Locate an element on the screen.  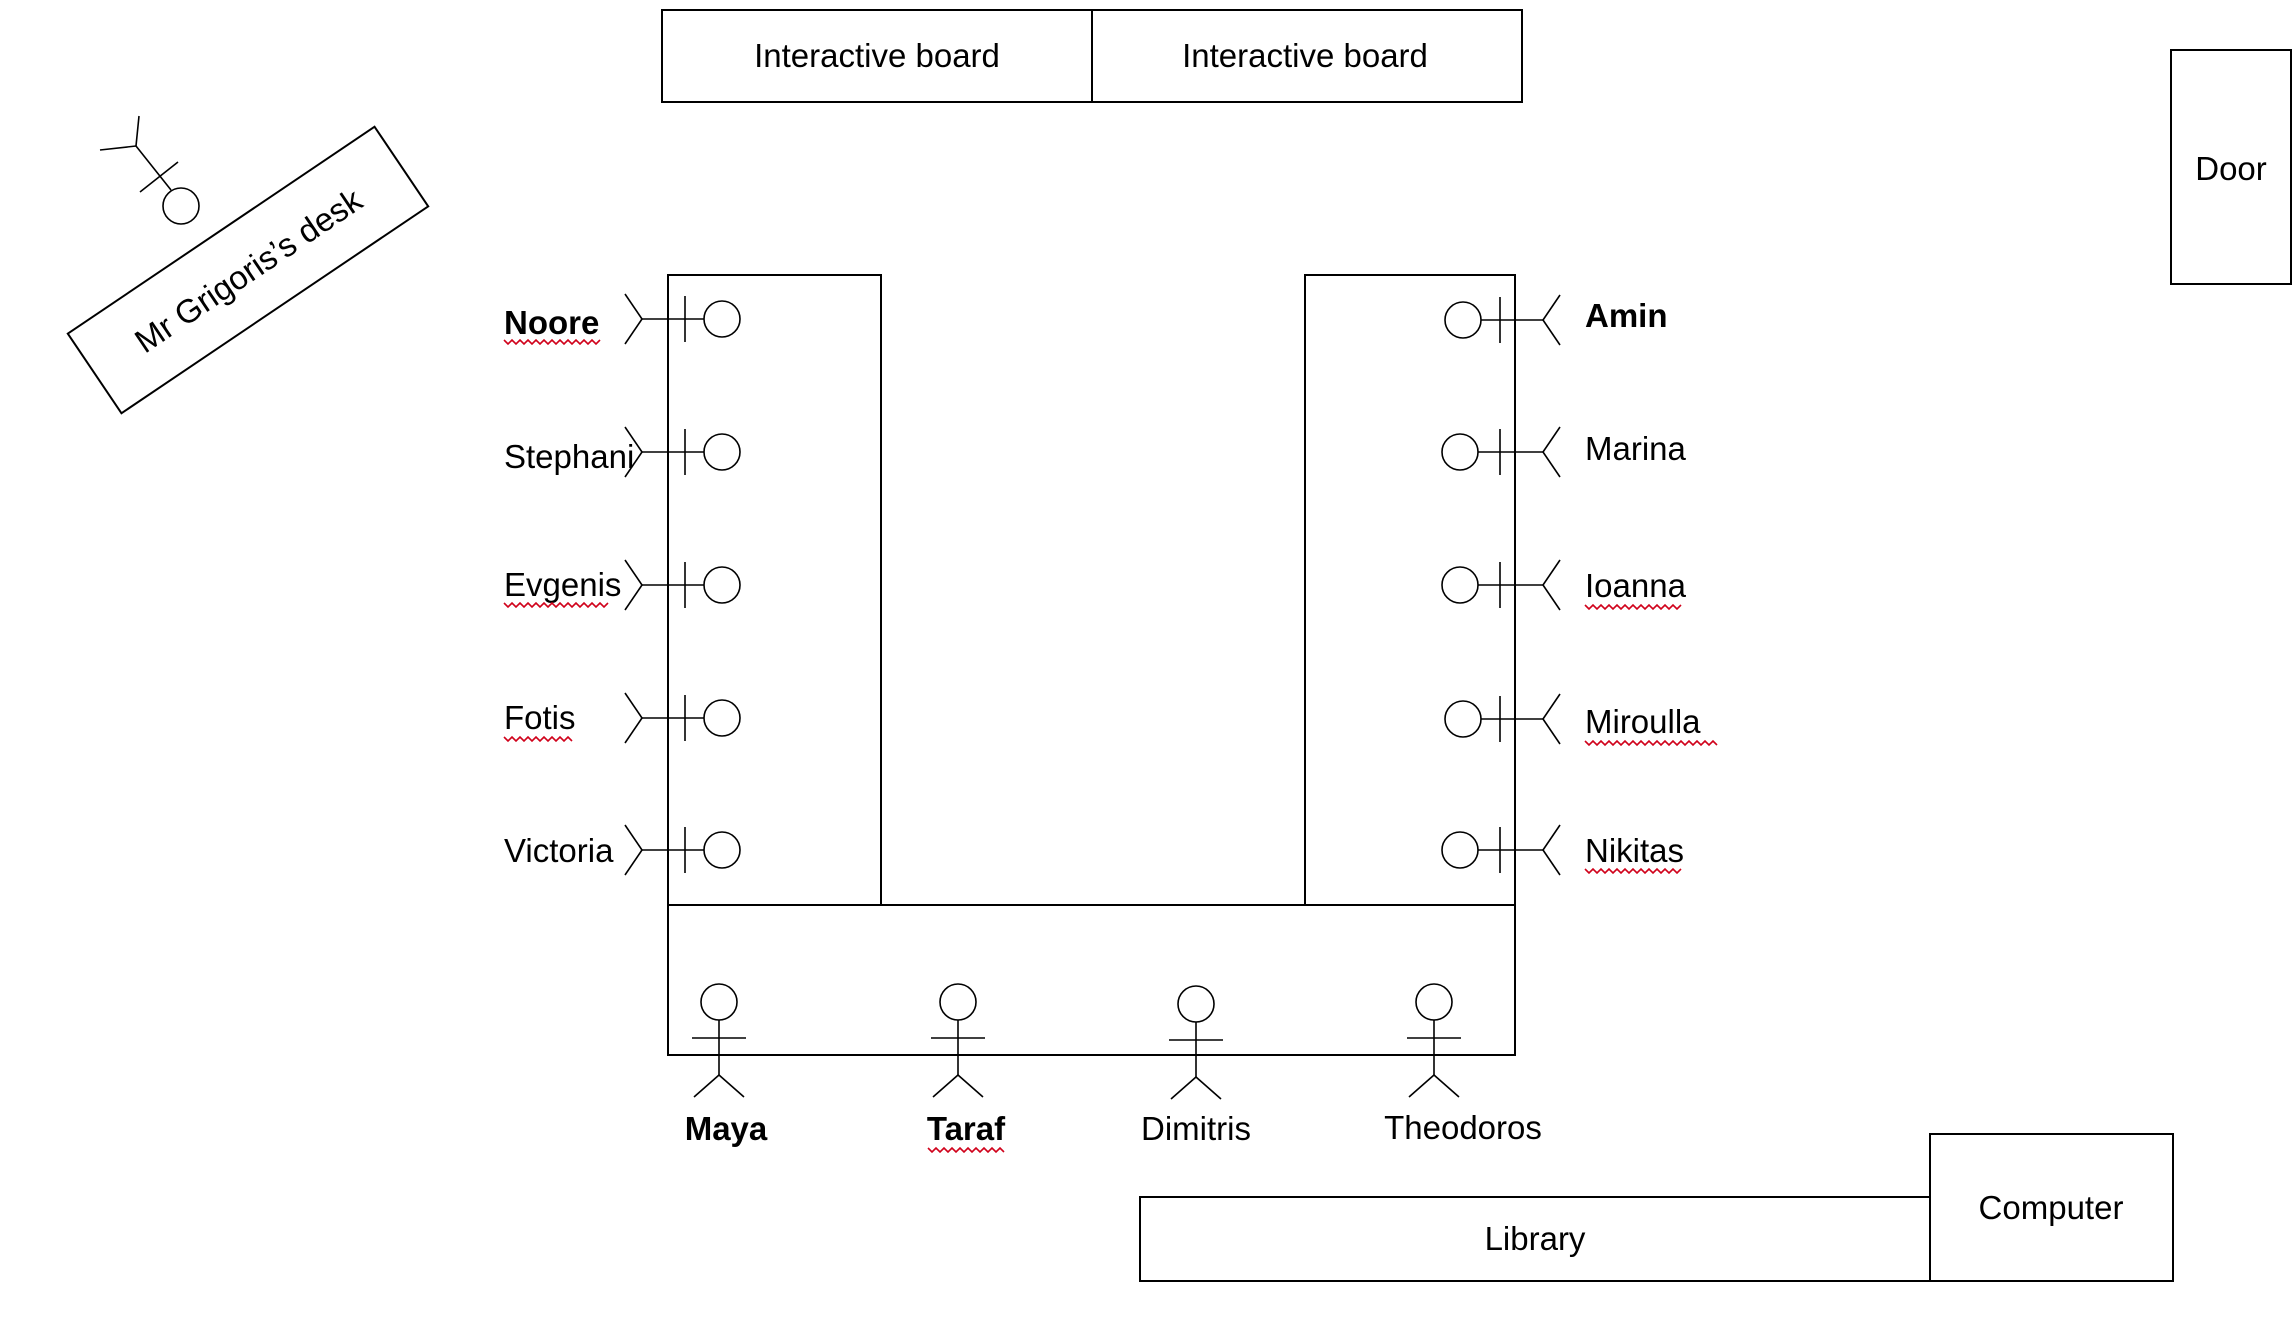
door: Door is located at coordinates (2231, 167).